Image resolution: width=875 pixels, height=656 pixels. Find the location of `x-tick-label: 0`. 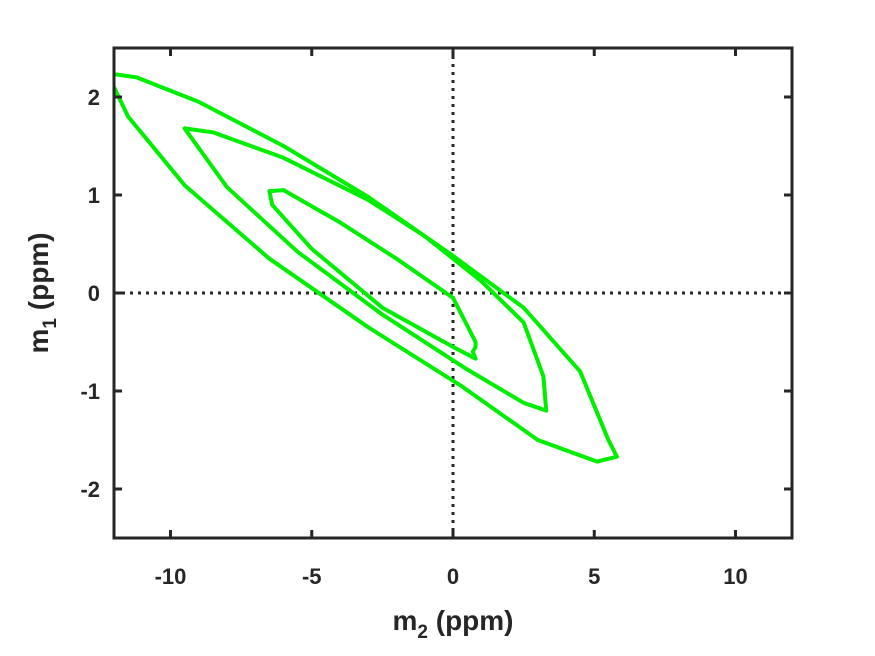

x-tick-label: 0 is located at coordinates (453, 576).